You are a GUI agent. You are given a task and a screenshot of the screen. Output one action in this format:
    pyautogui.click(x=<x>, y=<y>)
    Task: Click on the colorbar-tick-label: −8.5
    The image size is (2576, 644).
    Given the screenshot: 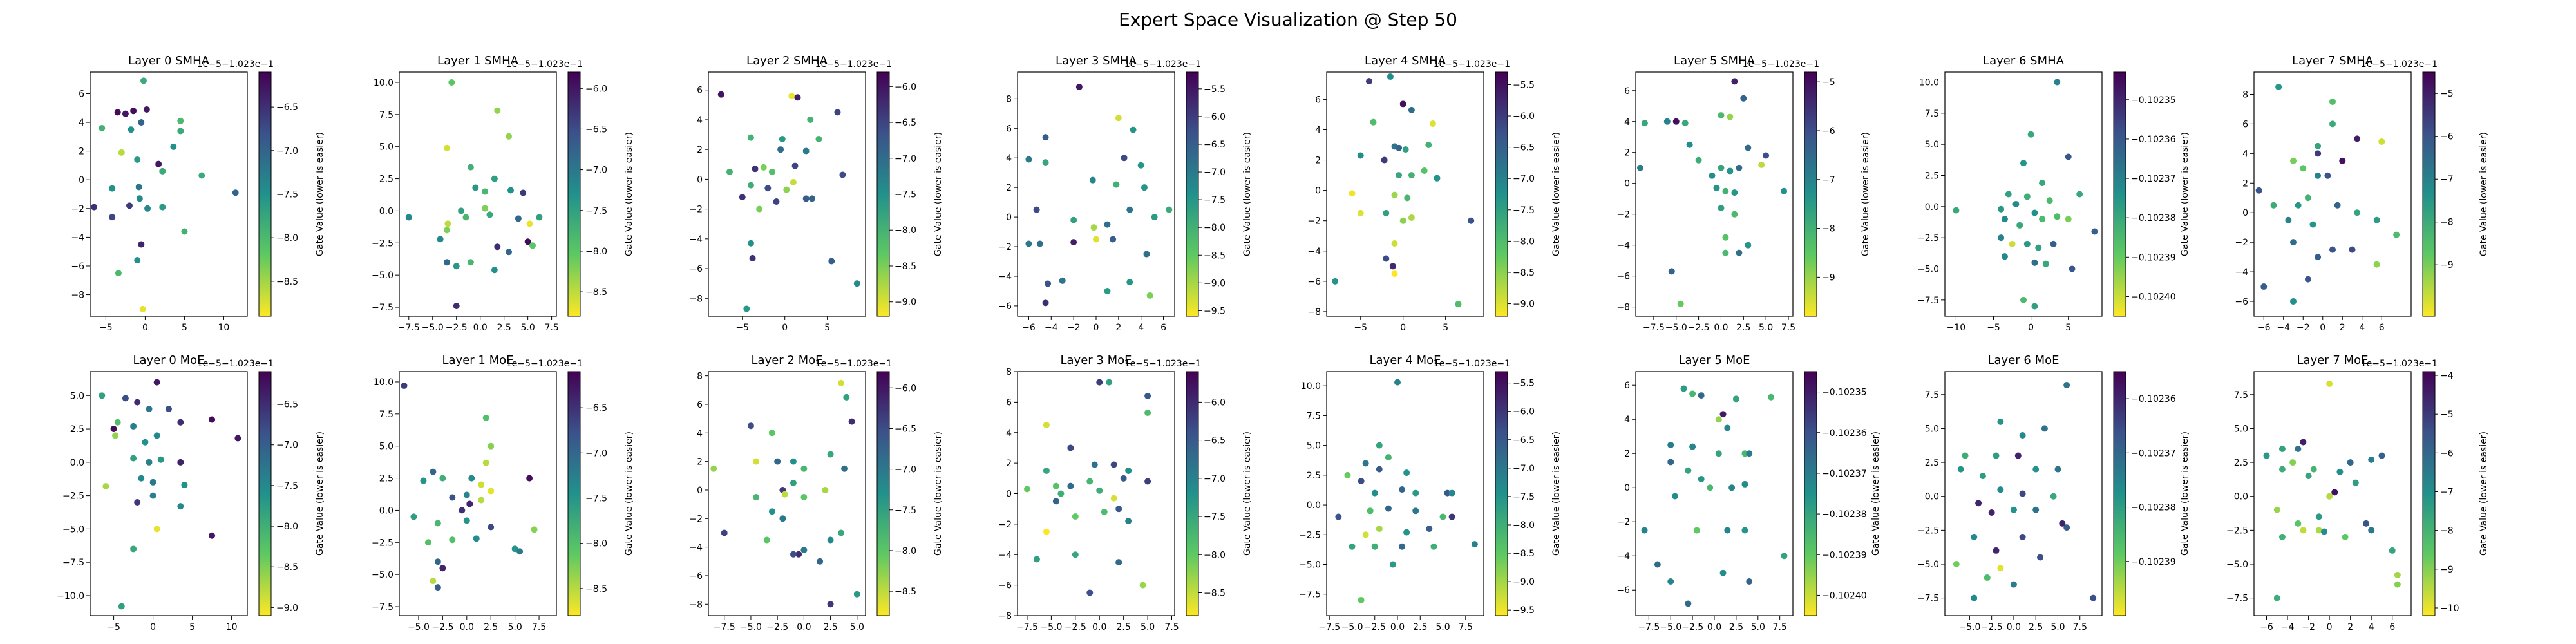 What is the action you would take?
    pyautogui.click(x=596, y=589)
    